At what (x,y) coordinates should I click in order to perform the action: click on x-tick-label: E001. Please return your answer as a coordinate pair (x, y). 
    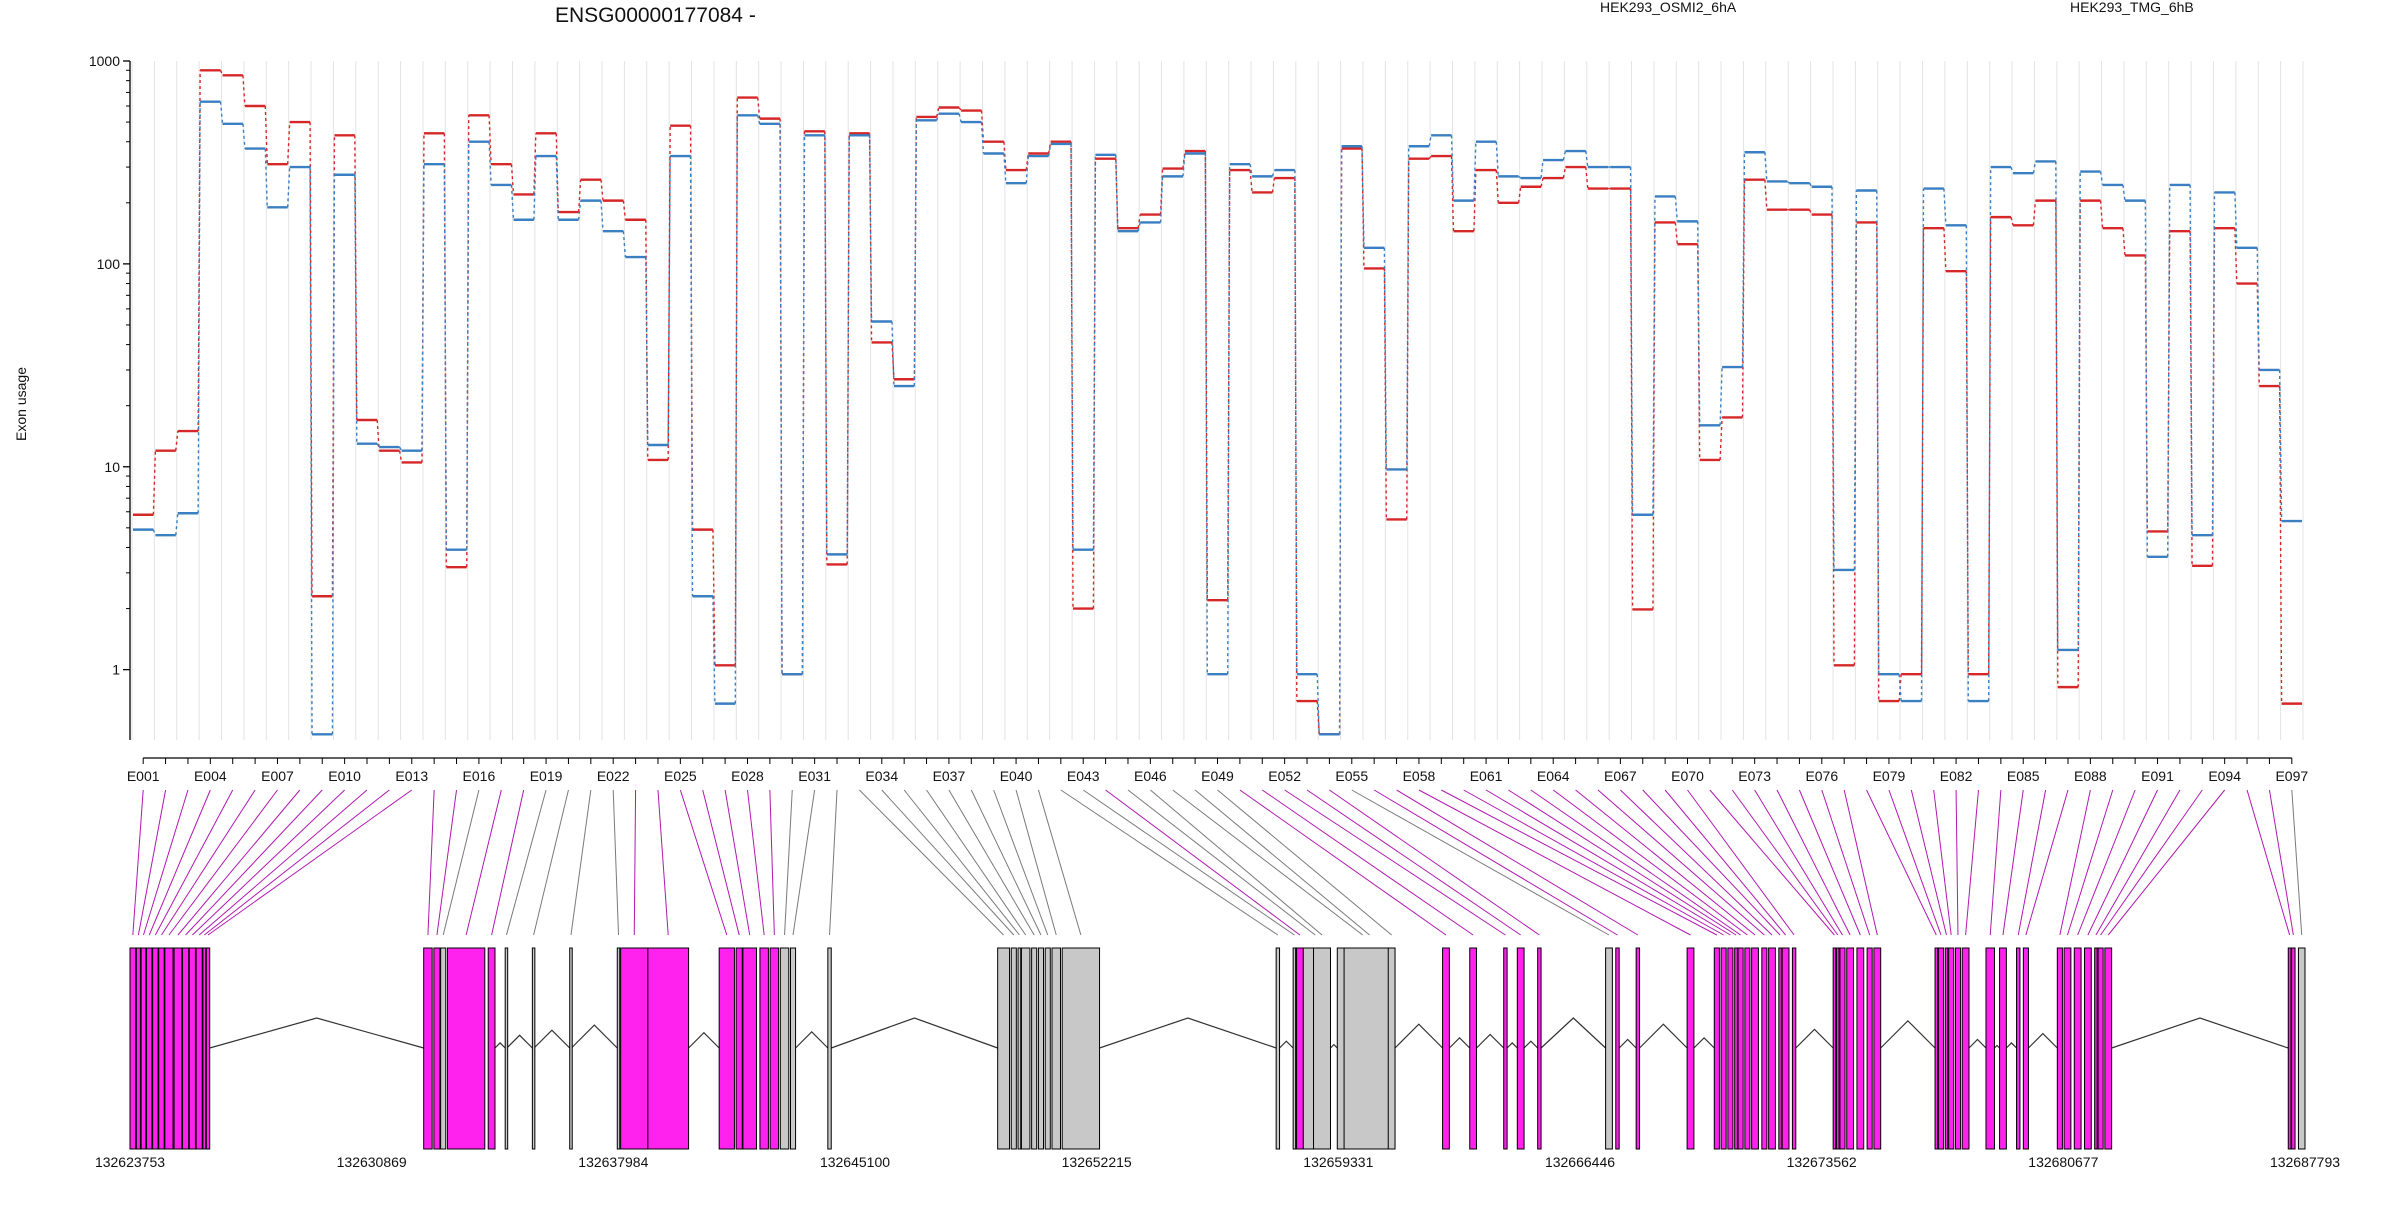
    Looking at the image, I should click on (143, 776).